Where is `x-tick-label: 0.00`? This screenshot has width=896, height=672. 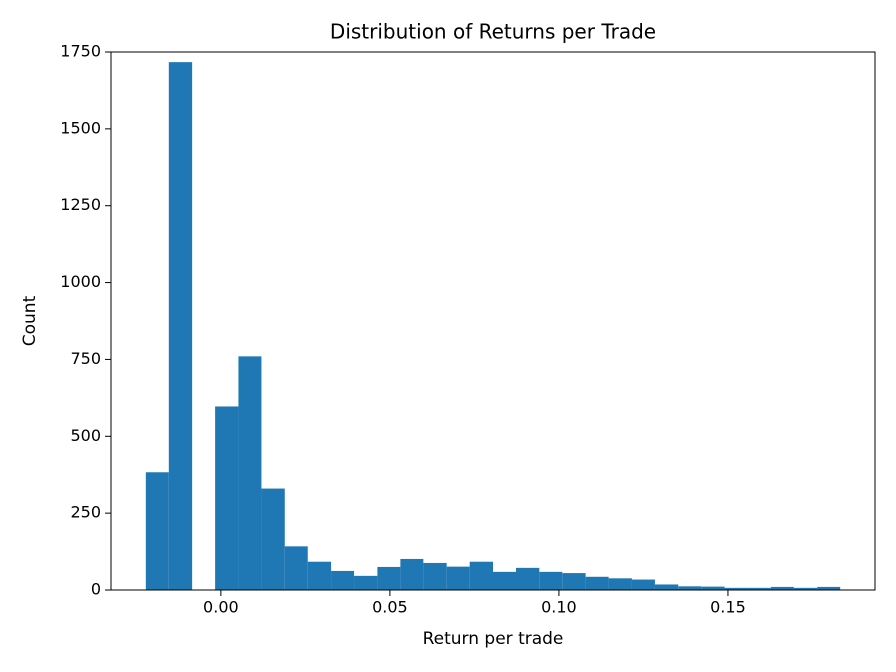 x-tick-label: 0.00 is located at coordinates (221, 607).